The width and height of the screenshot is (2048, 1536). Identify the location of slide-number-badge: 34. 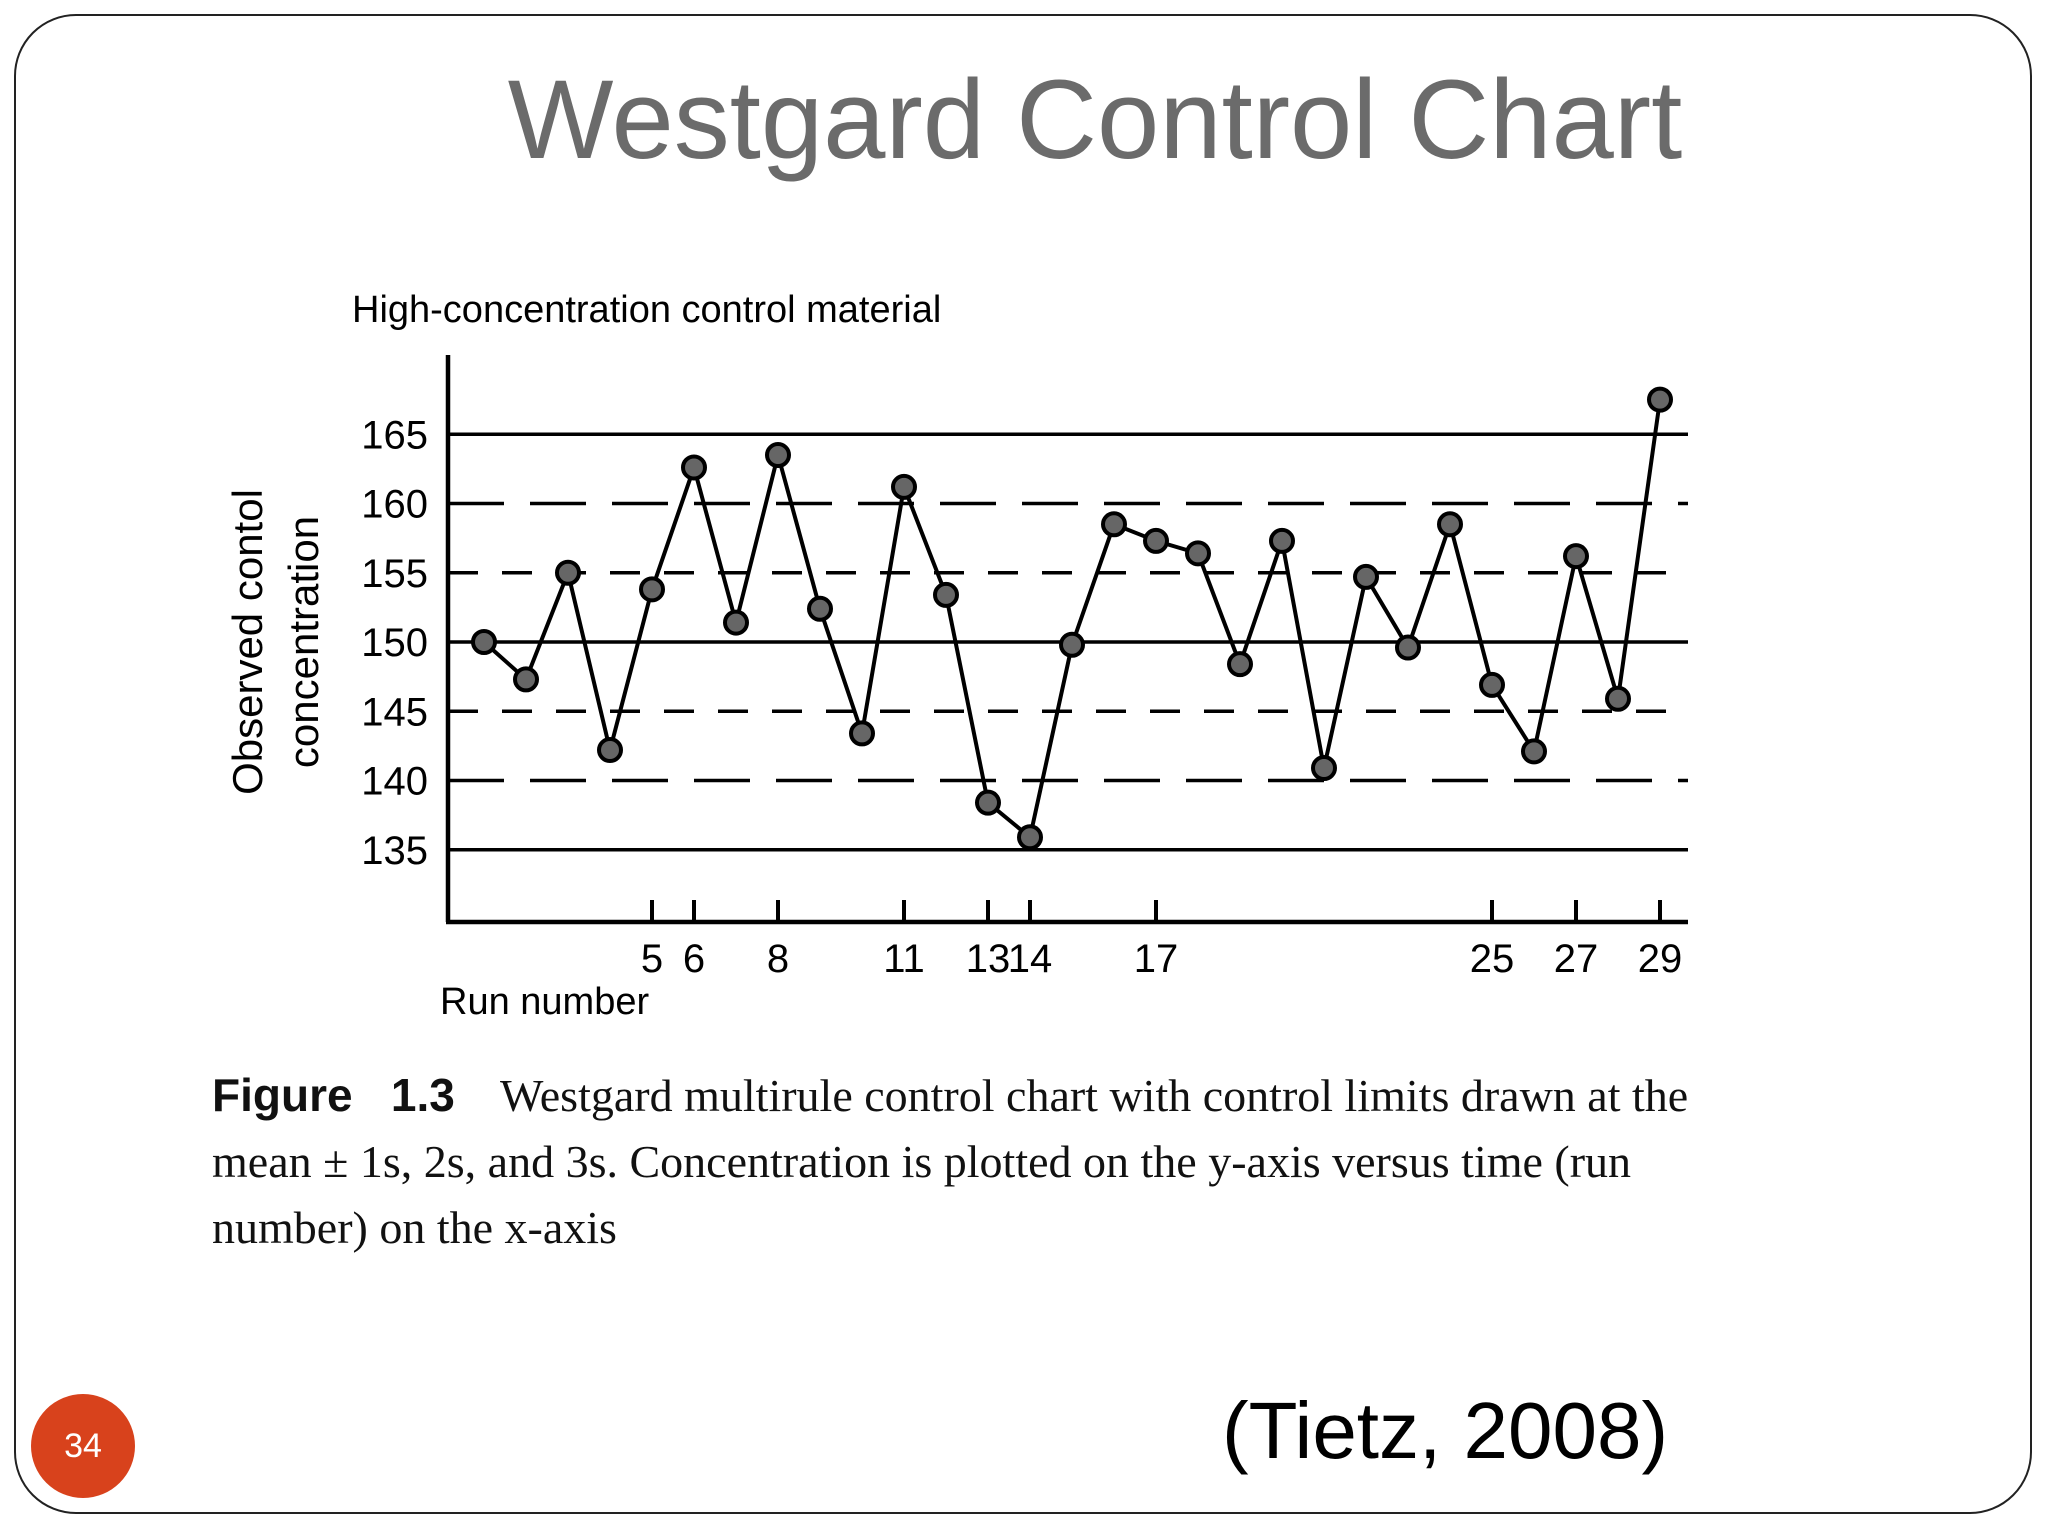
(83, 1446).